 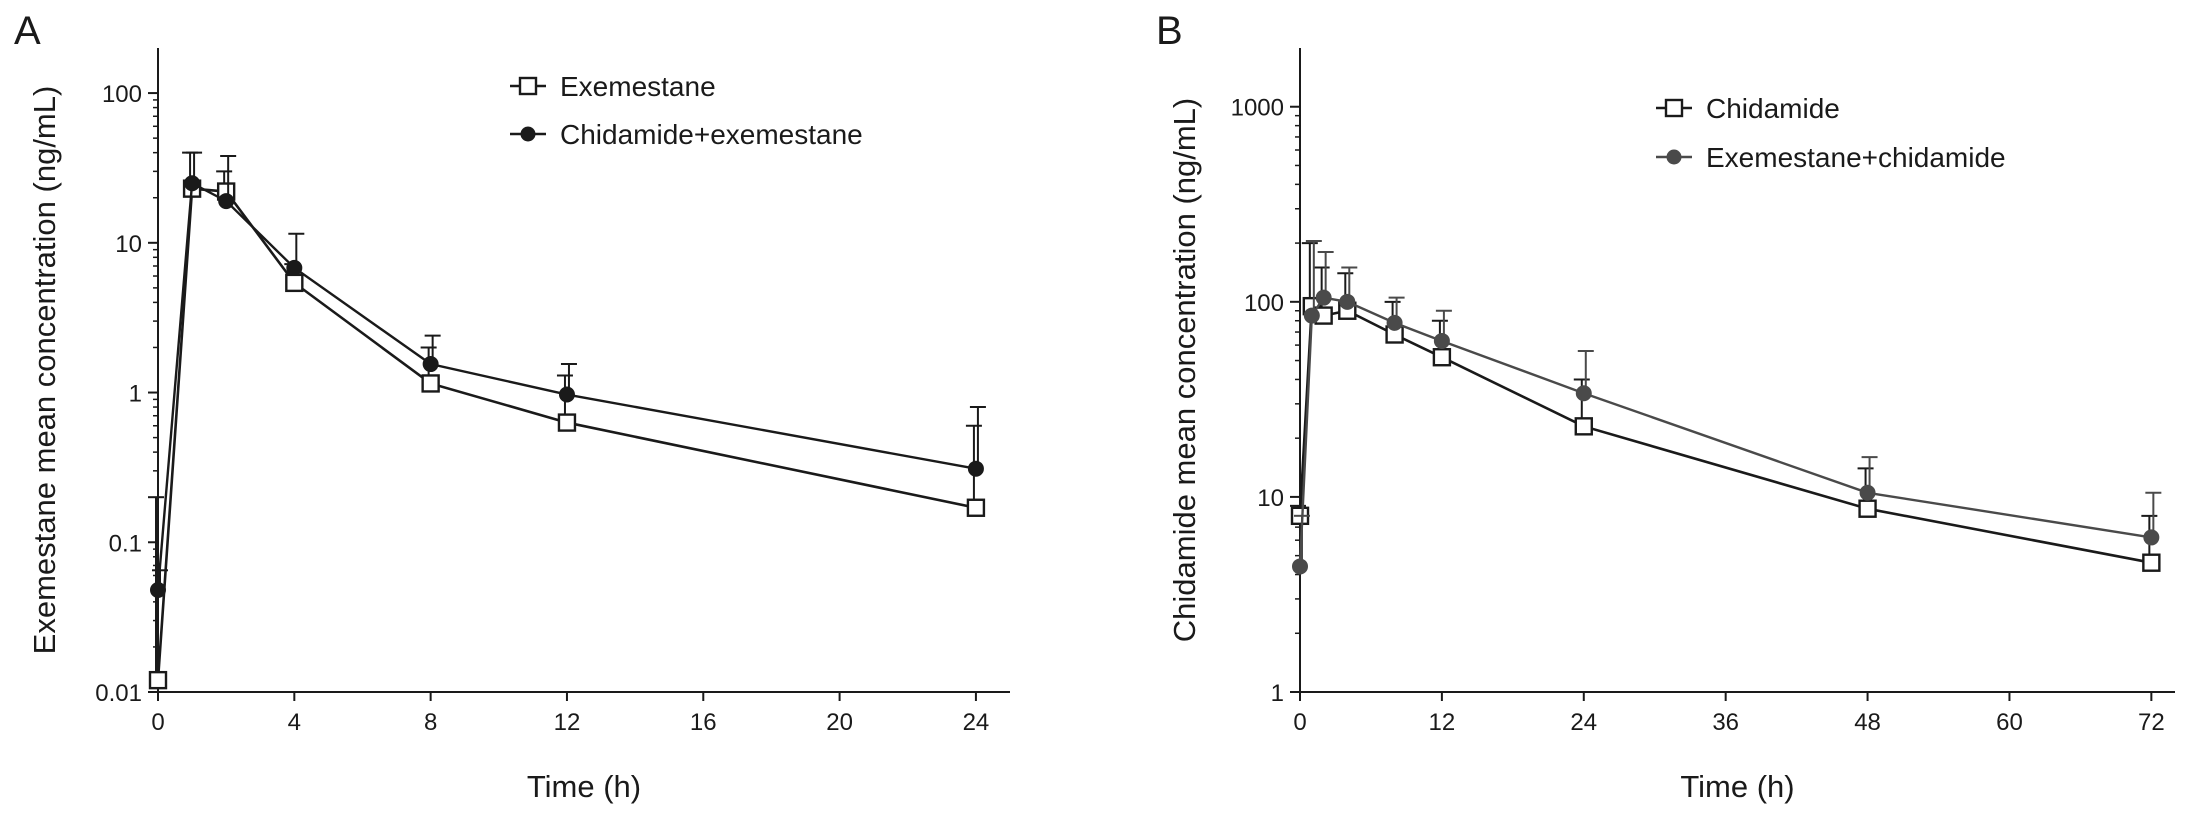 I want to click on legend-label: Chidamide+exemestane, so click(x=711, y=134).